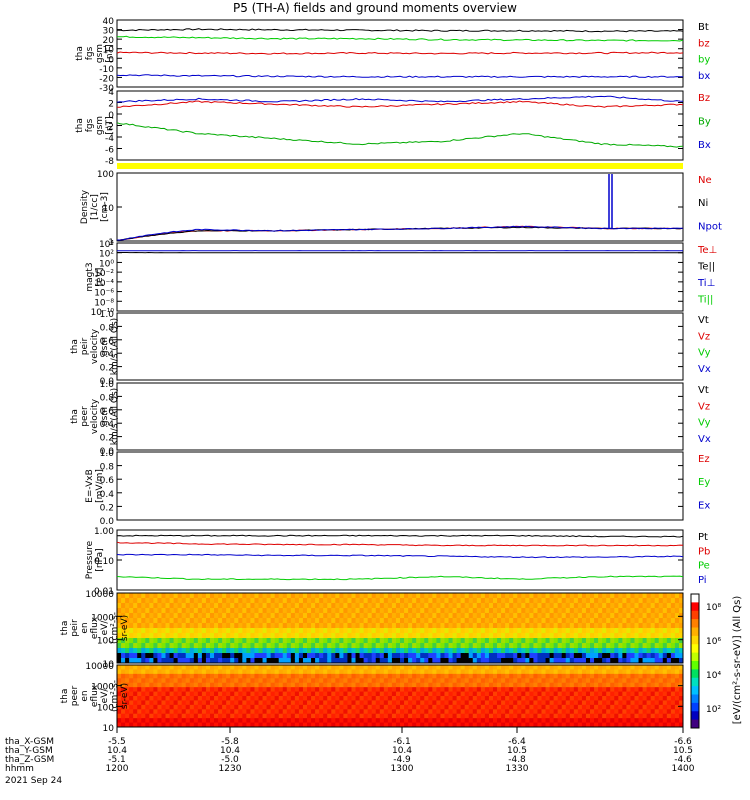 This screenshot has height=800, width=750. I want to click on legend-entry: Bz, so click(704, 98).